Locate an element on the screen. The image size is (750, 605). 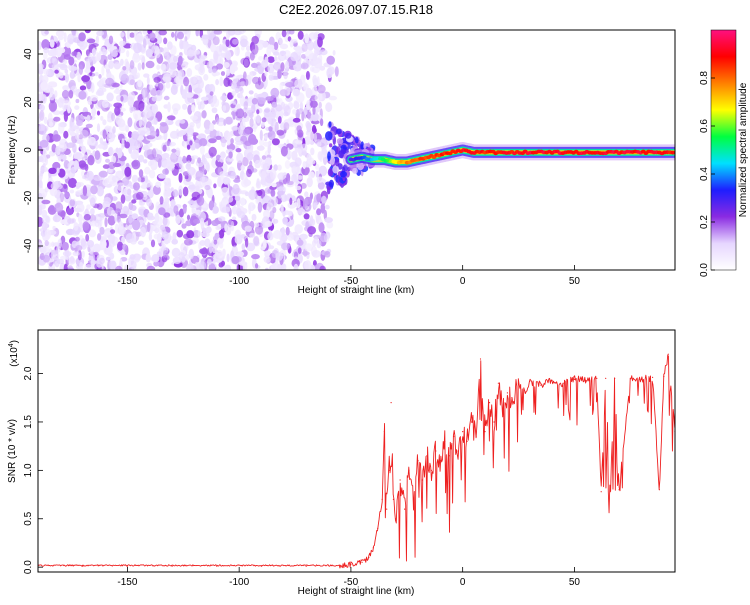
signal-ridge-point is located at coordinates (672, 152).